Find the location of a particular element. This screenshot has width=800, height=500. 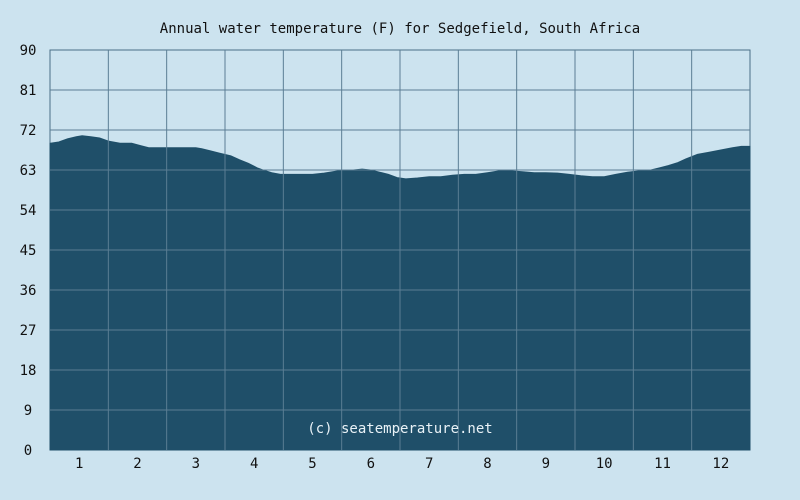

x-tick-label: 5 is located at coordinates (312, 464).